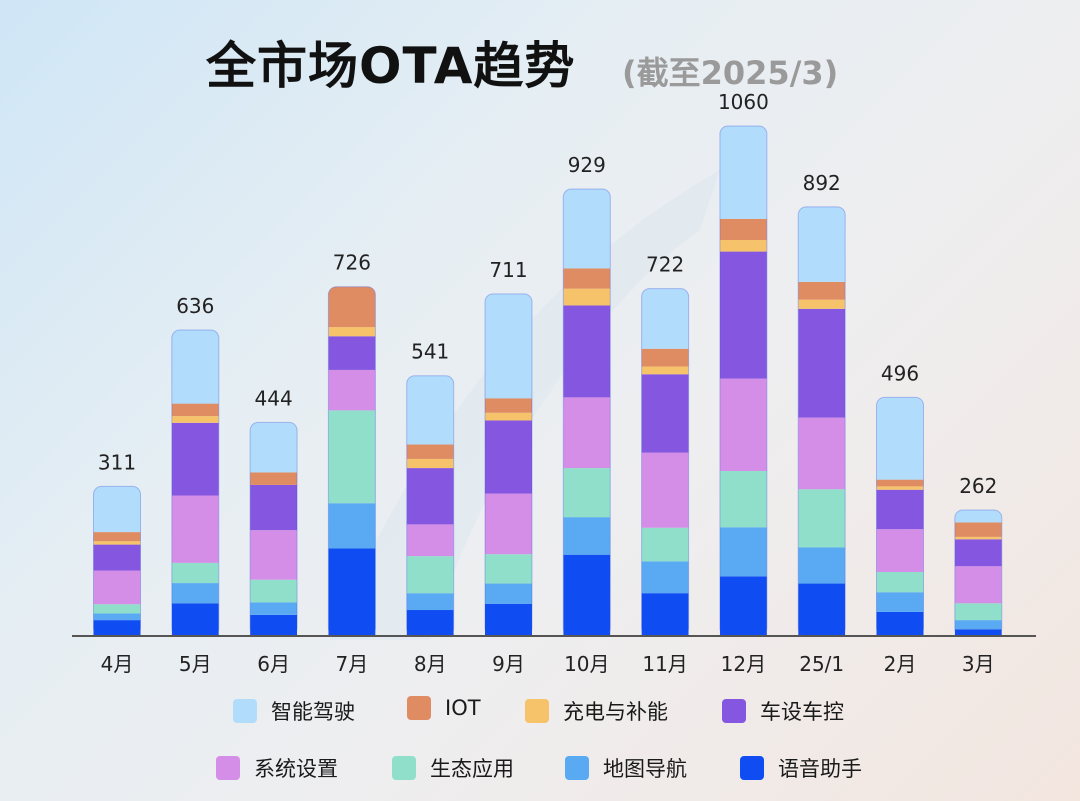 The height and width of the screenshot is (801, 1080). What do you see at coordinates (743, 664) in the screenshot?
I see `x-tick-label: 12月` at bounding box center [743, 664].